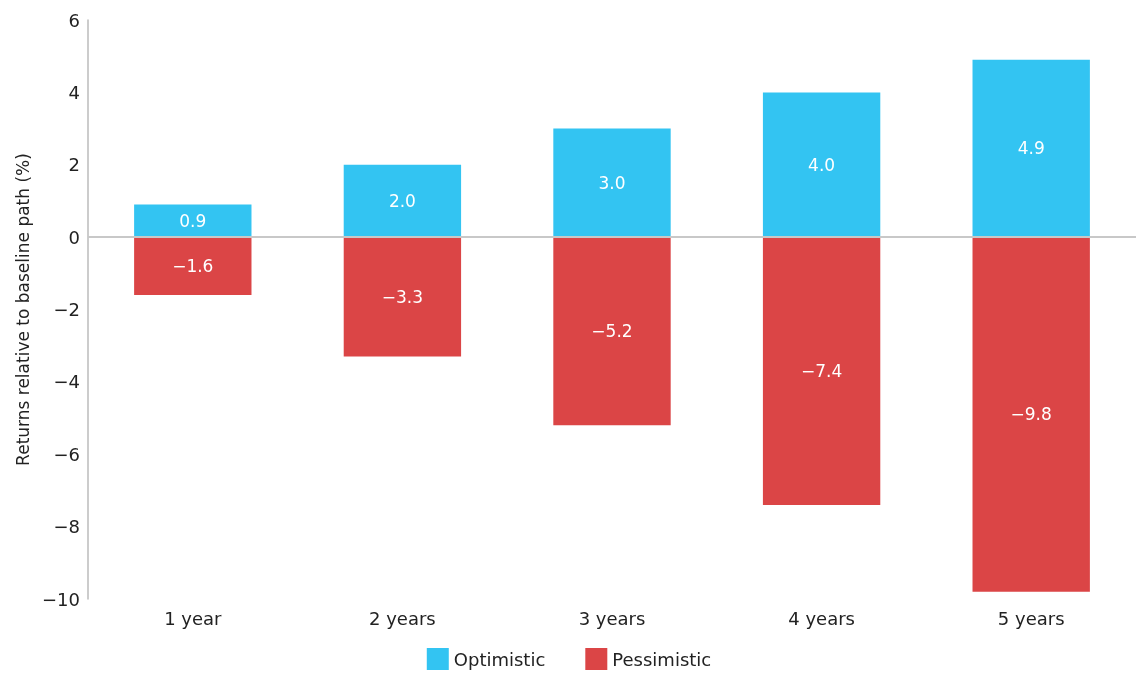  What do you see at coordinates (74, 237) in the screenshot?
I see `y-tick-label: 0` at bounding box center [74, 237].